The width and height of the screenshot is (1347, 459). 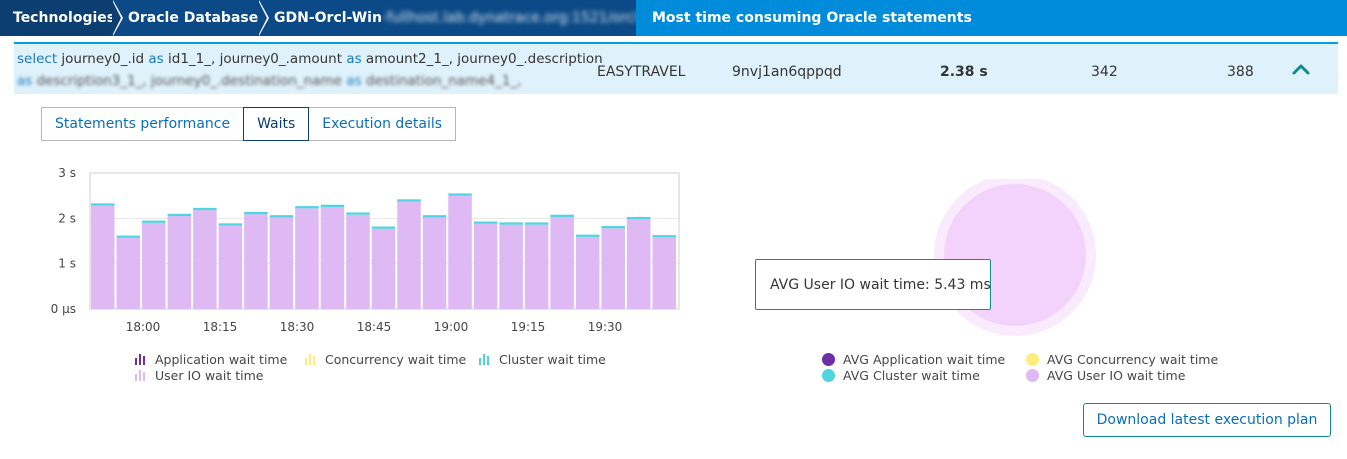 What do you see at coordinates (1116, 375) in the screenshot?
I see `legend-label: AVG User IO wait time` at bounding box center [1116, 375].